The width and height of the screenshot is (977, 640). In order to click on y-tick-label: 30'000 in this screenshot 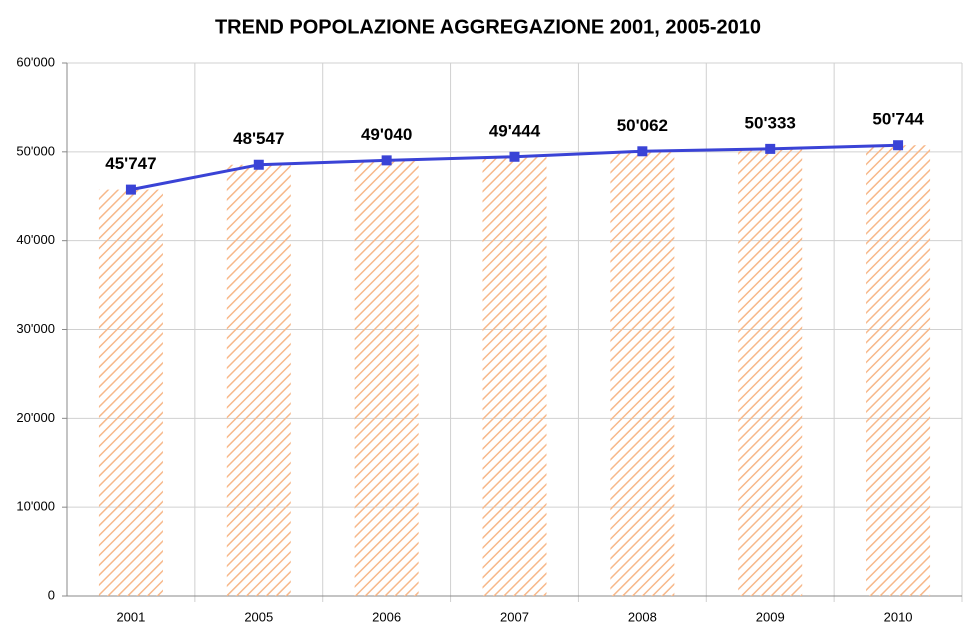, I will do `click(35, 328)`.